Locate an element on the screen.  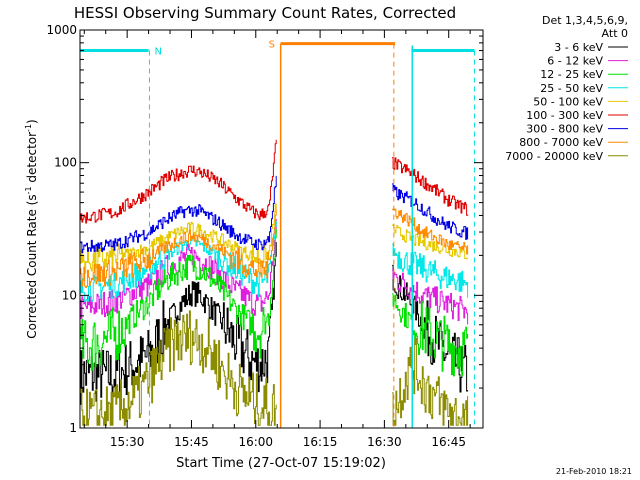
x-axis-label: Start Time (27-Oct-07 15:19:02) is located at coordinates (281, 463).